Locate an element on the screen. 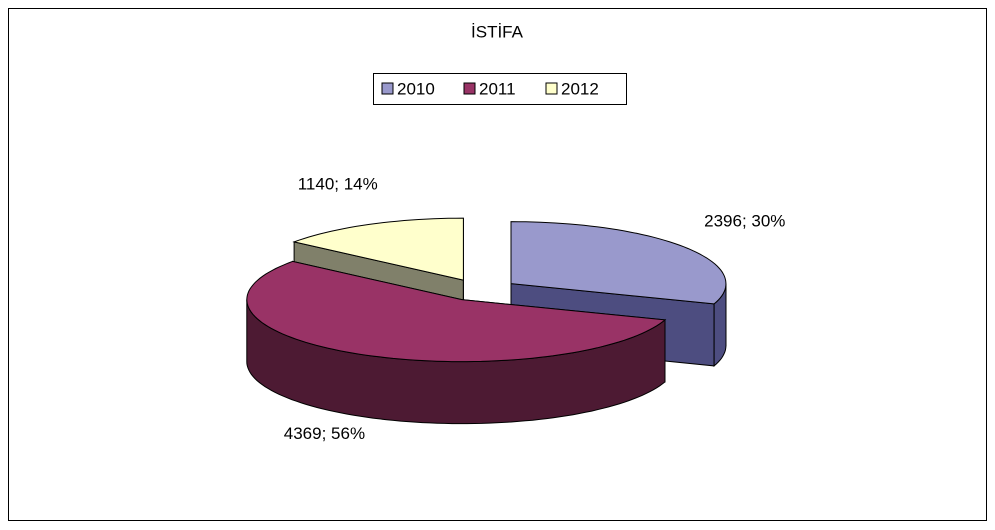 This screenshot has height=530, width=995. legend-label: 2011 is located at coordinates (497, 88).